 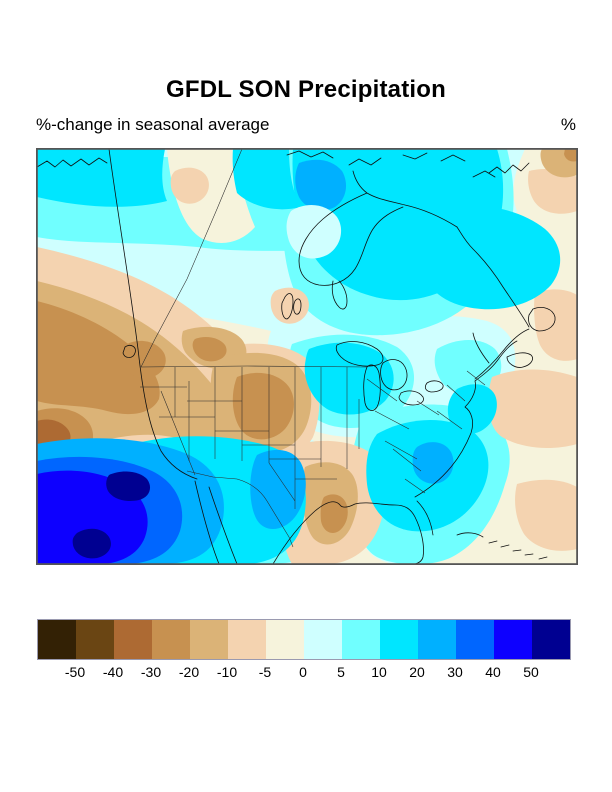 I want to click on contour-region-newmexico-skyblue, so click(x=278, y=489).